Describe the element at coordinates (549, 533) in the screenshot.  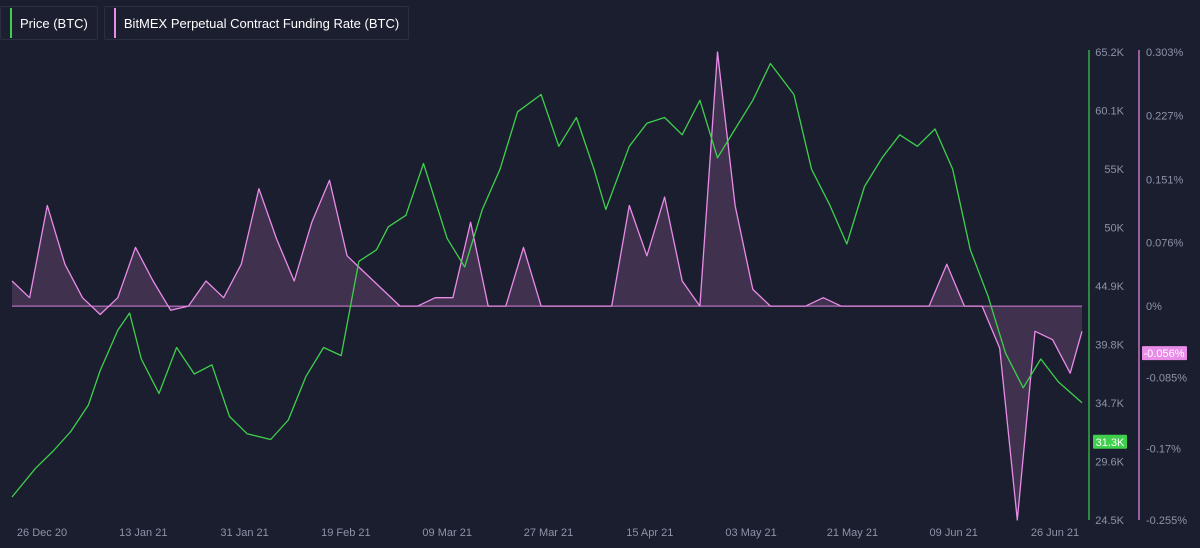
I see `x-axis-tick-label: 27 Mar 21` at that location.